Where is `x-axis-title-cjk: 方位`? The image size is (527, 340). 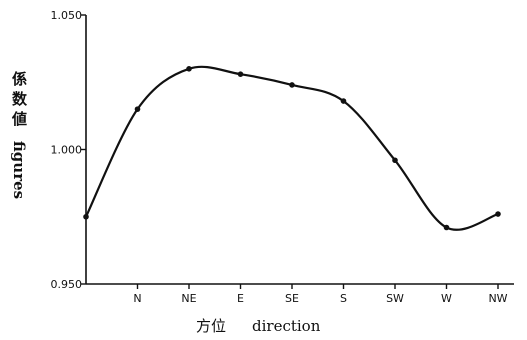
x-axis-title-cjk: 方位 is located at coordinates (211, 326).